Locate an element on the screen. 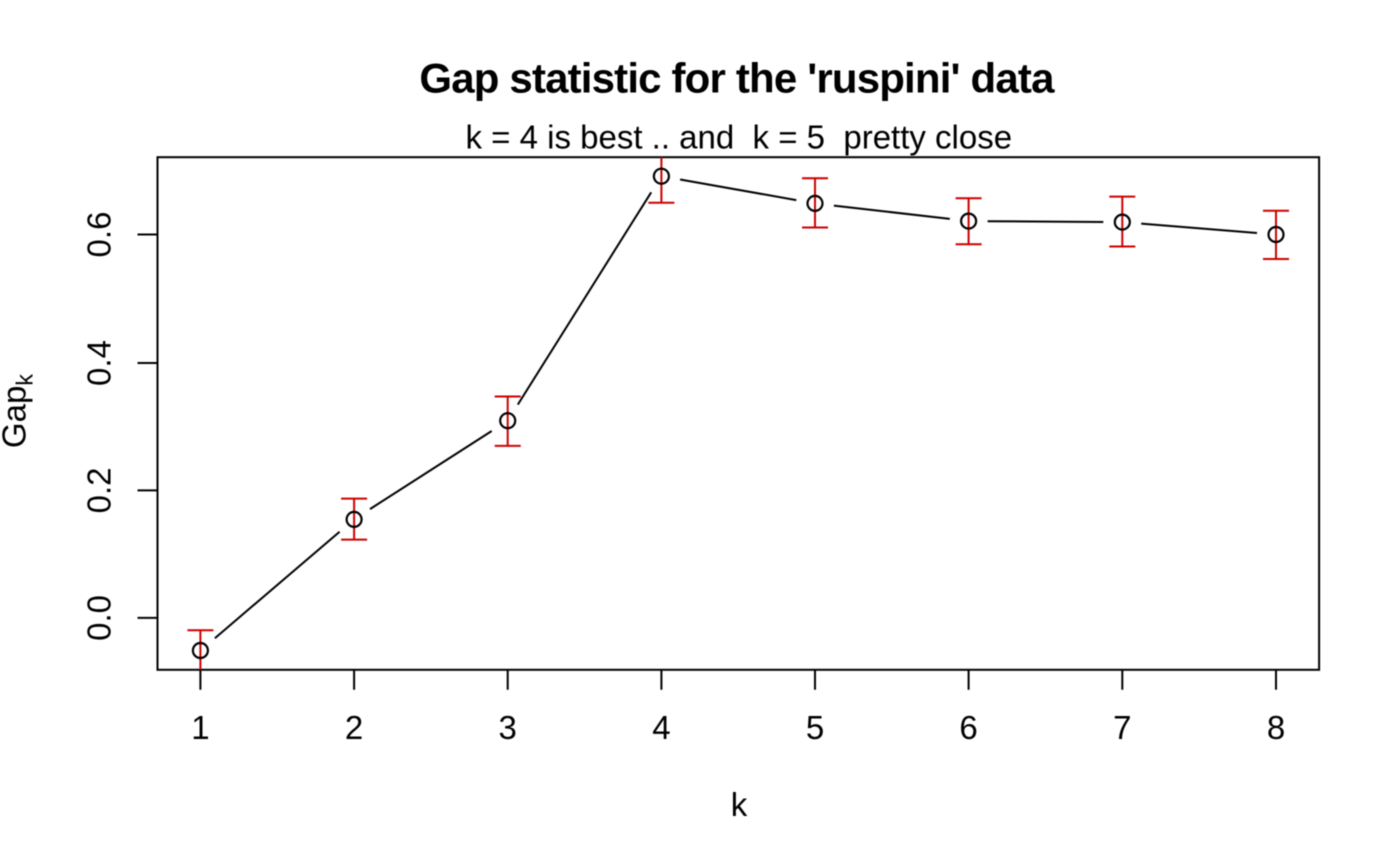 The height and width of the screenshot is (866, 1400). svg-text: k is located at coordinates (739, 804).